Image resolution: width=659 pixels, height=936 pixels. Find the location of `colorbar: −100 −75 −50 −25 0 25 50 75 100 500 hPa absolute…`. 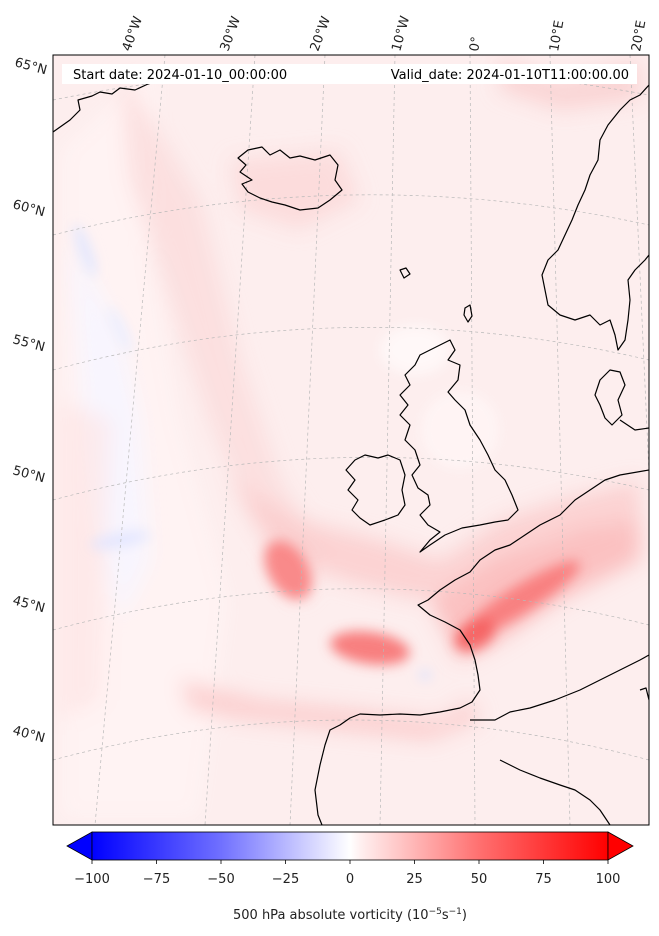

colorbar: −100 −75 −50 −25 0 25 50 75 100 500 hPa absolute… is located at coordinates (350, 877).